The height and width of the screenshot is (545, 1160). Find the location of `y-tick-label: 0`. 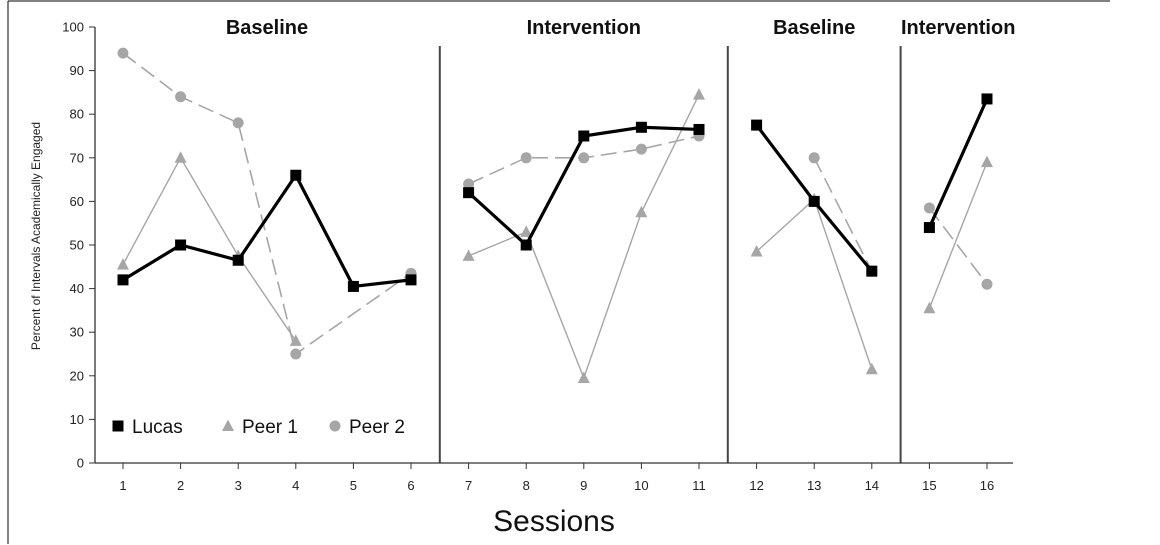

y-tick-label: 0 is located at coordinates (80, 463).